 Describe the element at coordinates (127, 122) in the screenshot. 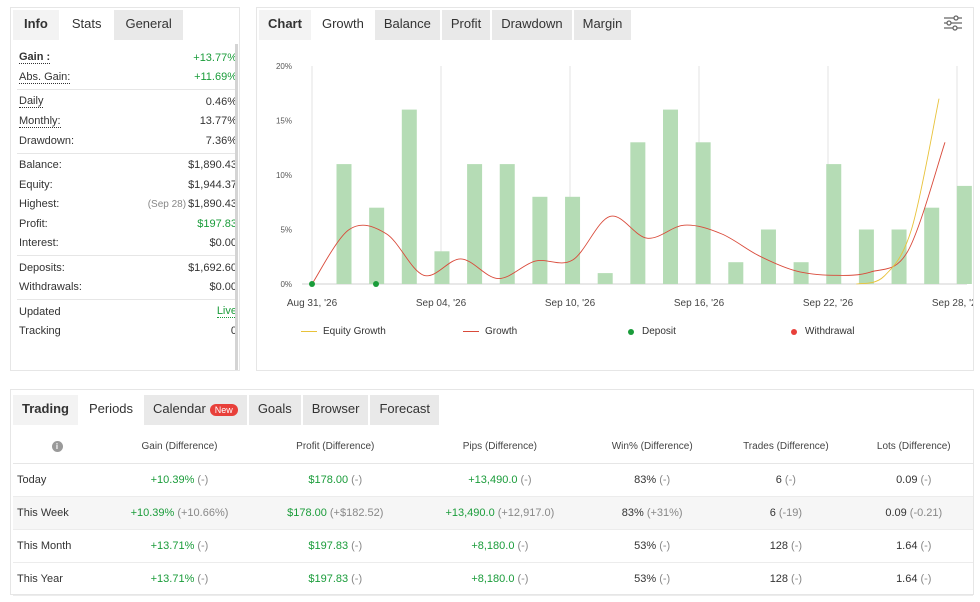

I see `stat-row: Monthly: 13.77%` at that location.